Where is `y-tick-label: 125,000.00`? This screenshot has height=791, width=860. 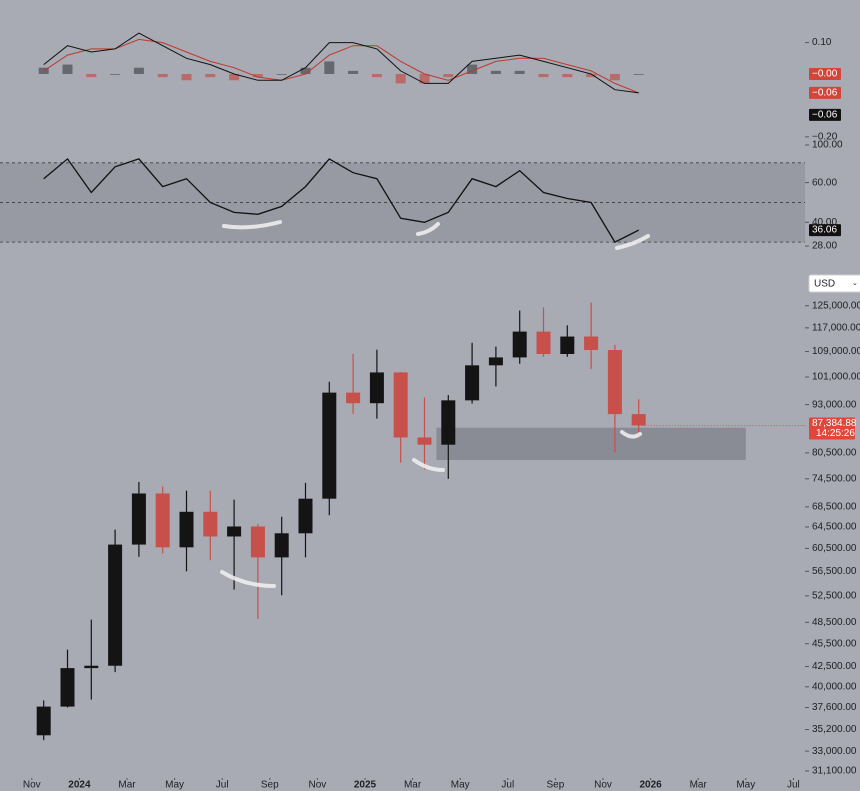 y-tick-label: 125,000.00 is located at coordinates (836, 305).